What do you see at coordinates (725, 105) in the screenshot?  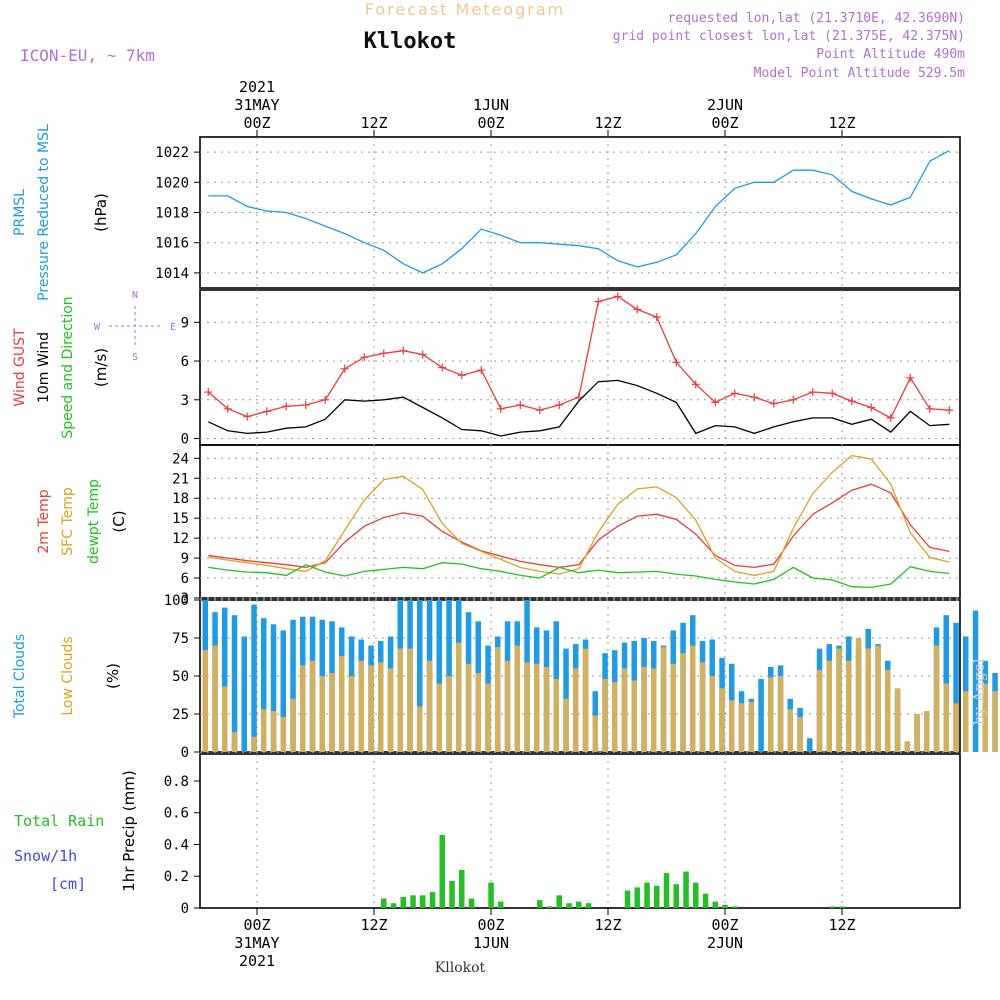 I see `time-axis-top-label: 2JUN` at bounding box center [725, 105].